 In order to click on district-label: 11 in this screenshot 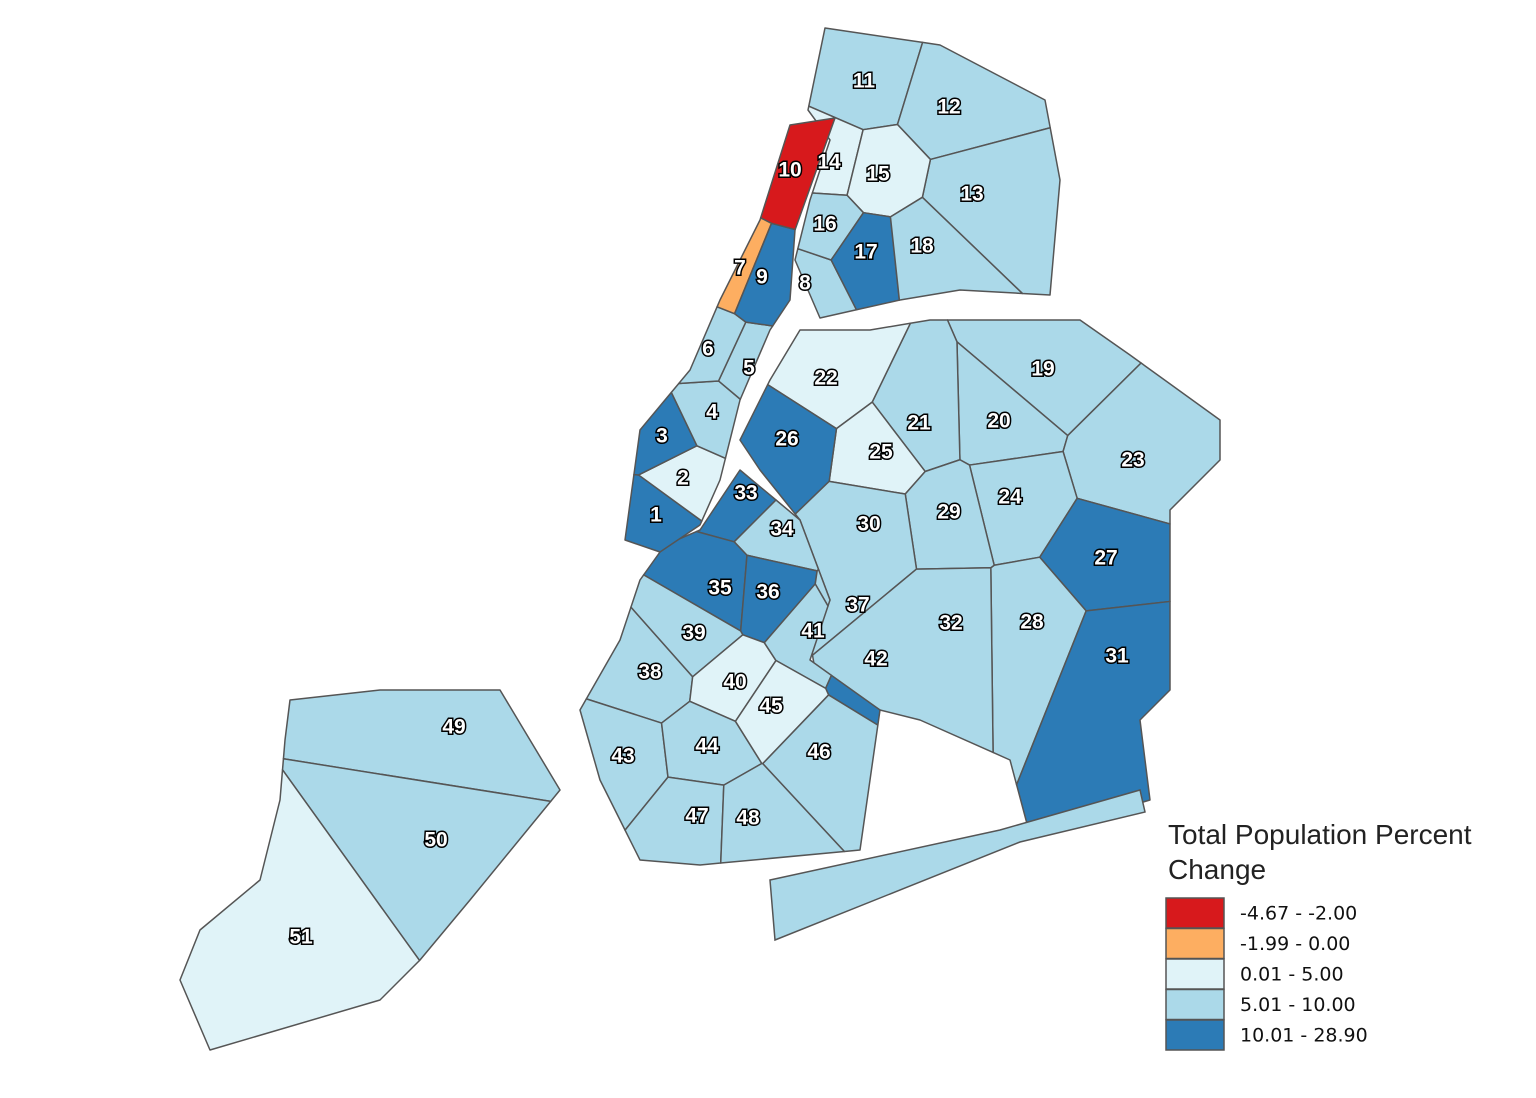, I will do `click(864, 81)`.